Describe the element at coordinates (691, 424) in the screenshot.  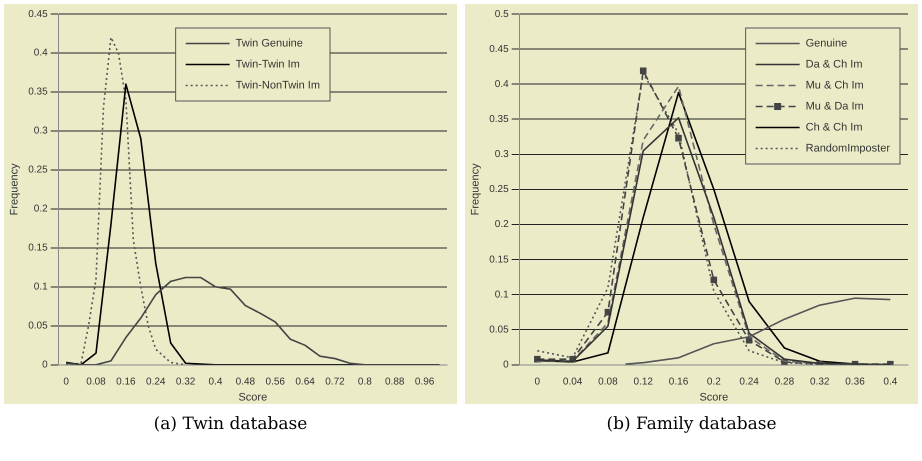
I see `text: (b) Family database` at that location.